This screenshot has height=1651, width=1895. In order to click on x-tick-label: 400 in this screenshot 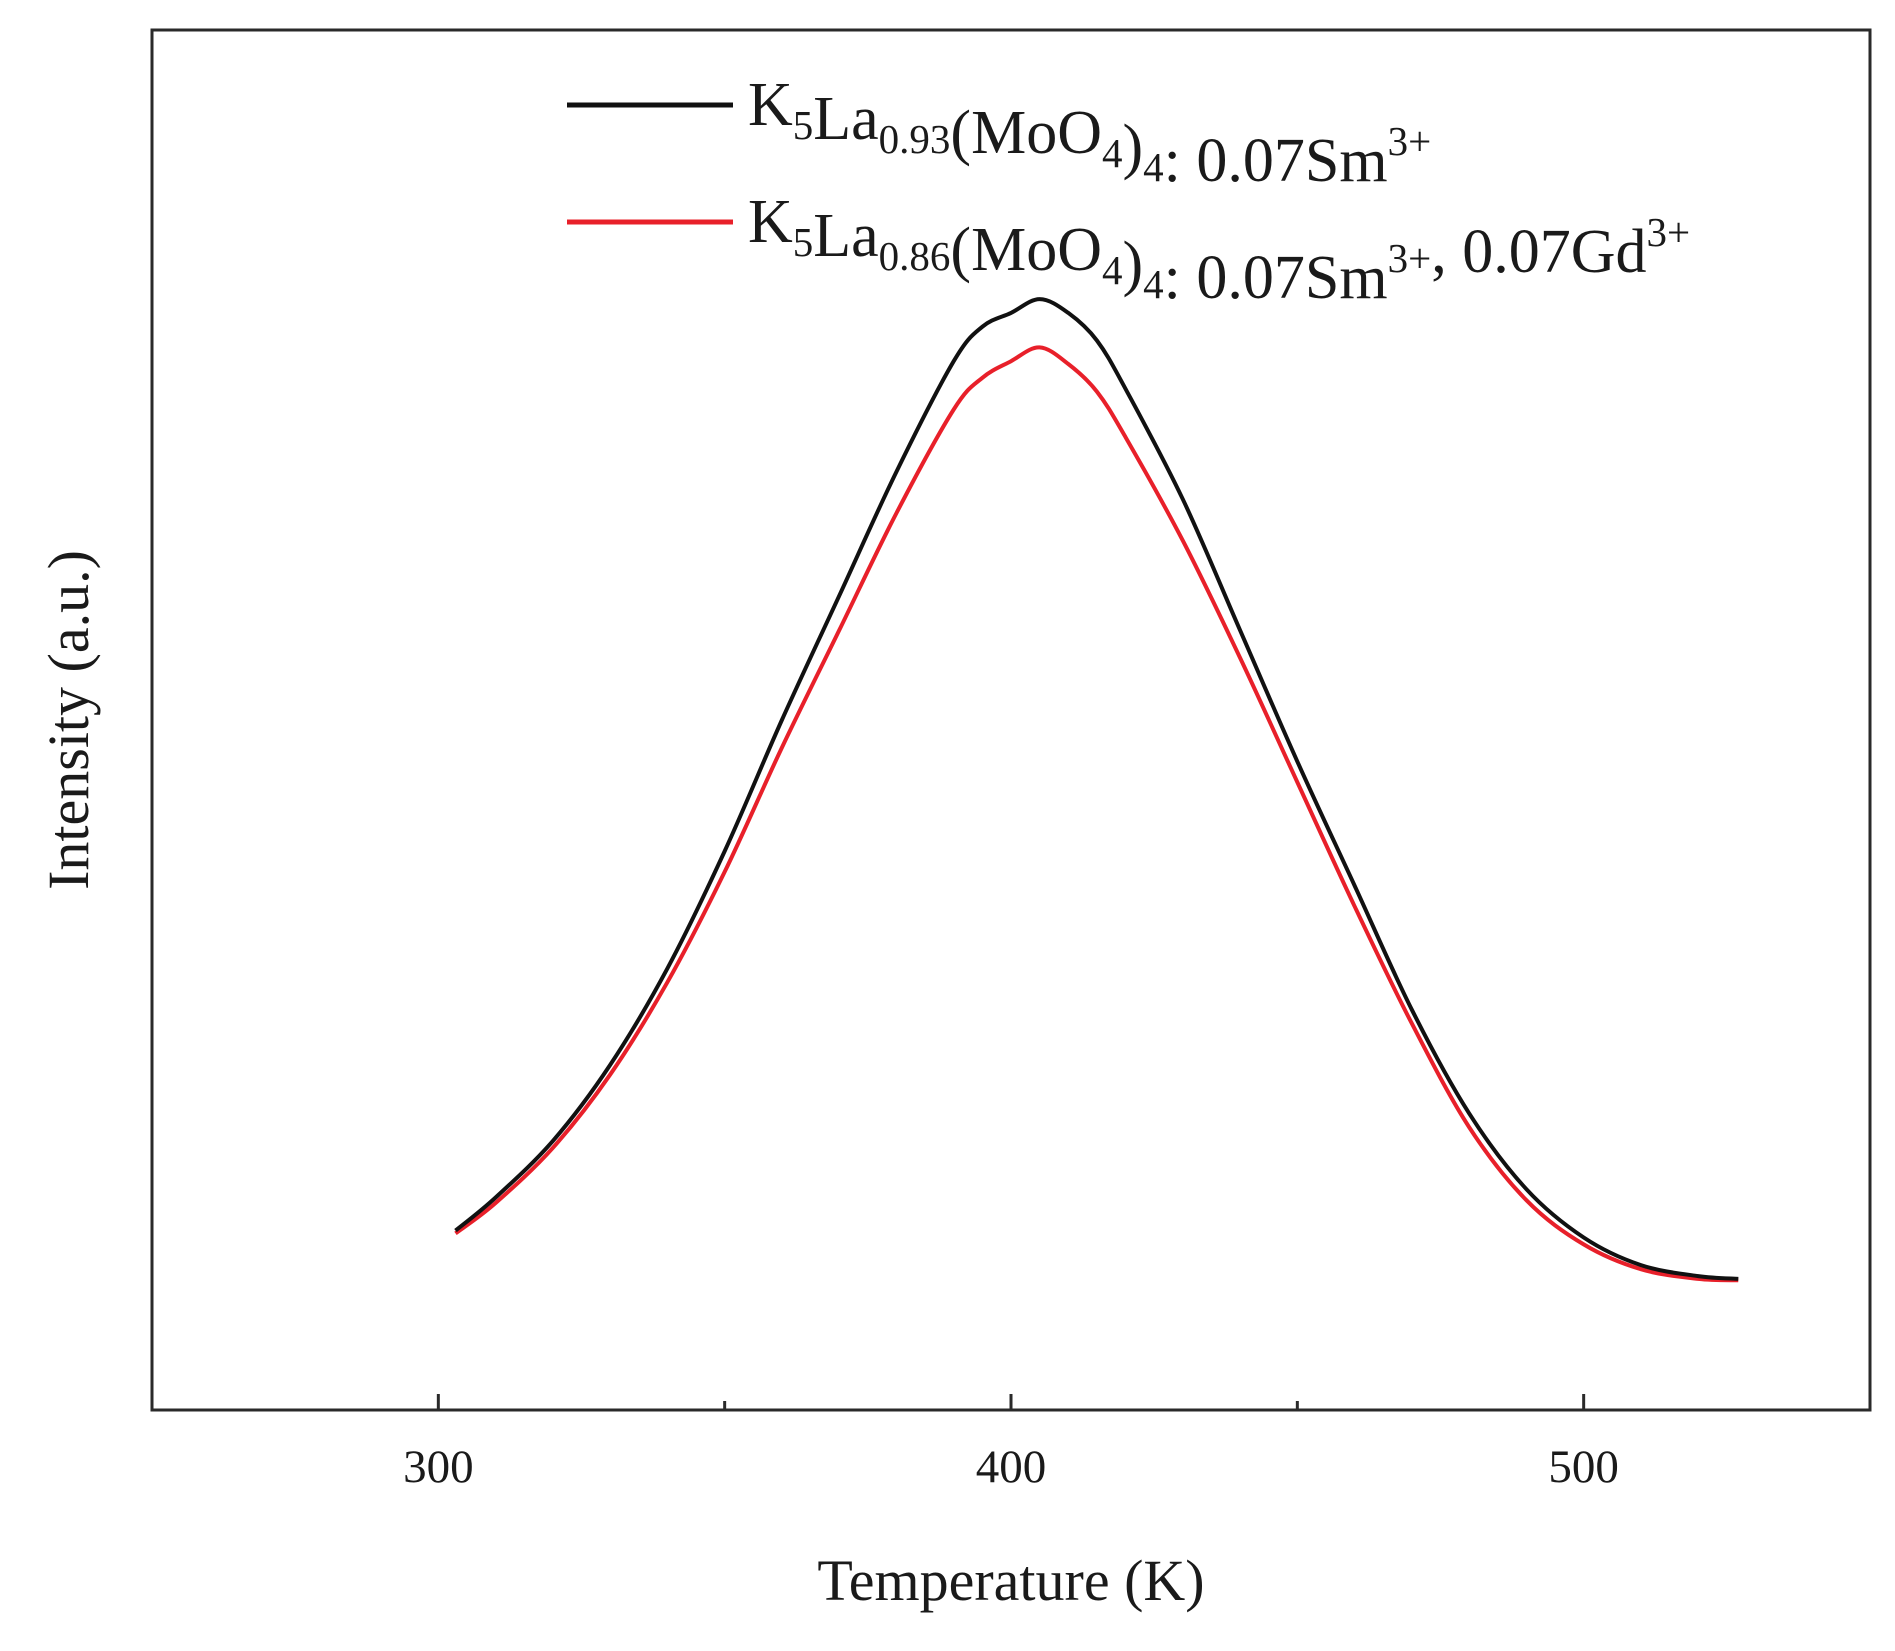, I will do `click(1011, 1467)`.